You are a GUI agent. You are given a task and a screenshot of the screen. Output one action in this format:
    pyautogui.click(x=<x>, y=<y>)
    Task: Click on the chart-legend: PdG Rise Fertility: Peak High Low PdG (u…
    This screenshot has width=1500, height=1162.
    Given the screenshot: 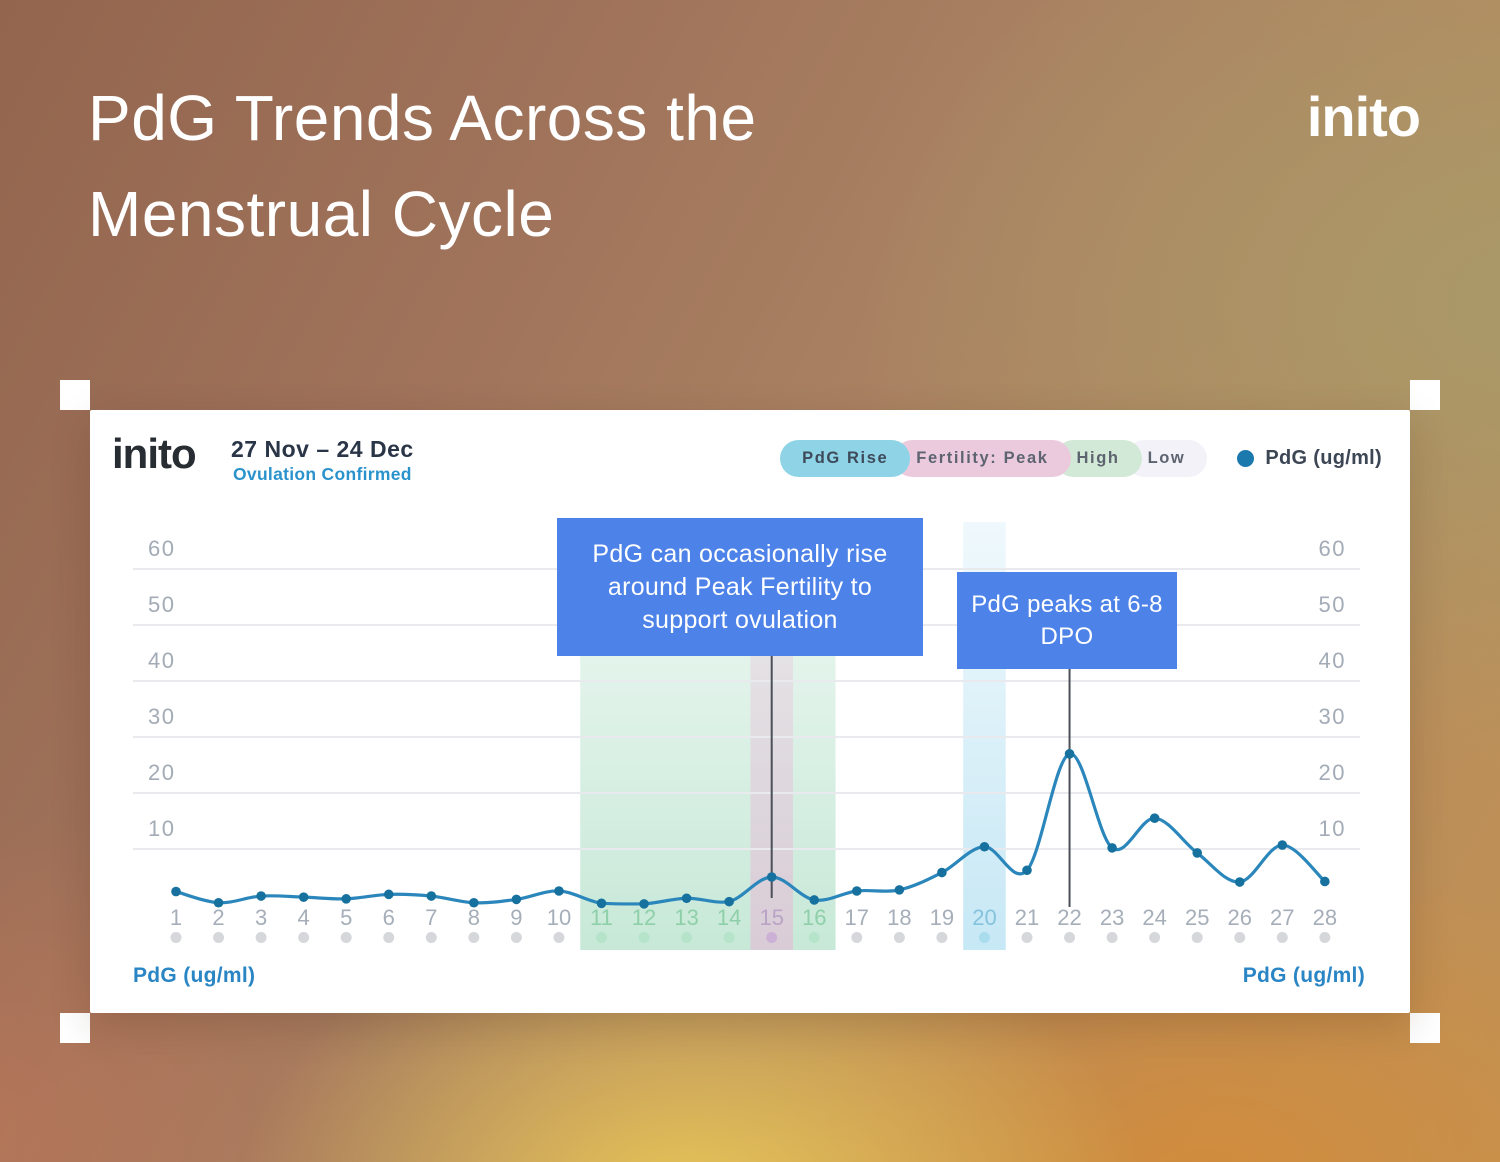 What is the action you would take?
    pyautogui.click(x=1081, y=458)
    